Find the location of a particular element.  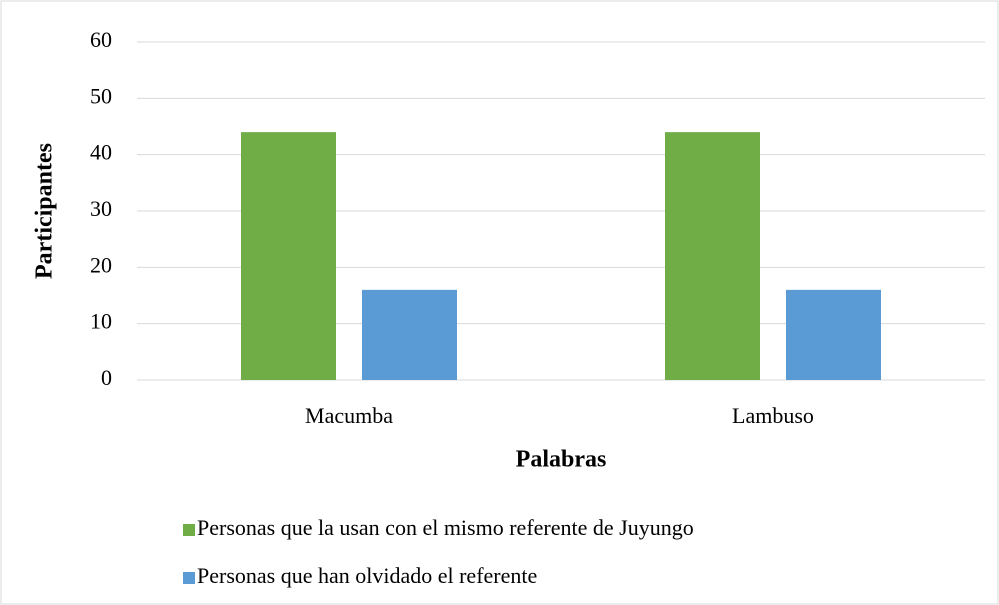

legend-label: Personas que han olvidado el referente is located at coordinates (367, 575).